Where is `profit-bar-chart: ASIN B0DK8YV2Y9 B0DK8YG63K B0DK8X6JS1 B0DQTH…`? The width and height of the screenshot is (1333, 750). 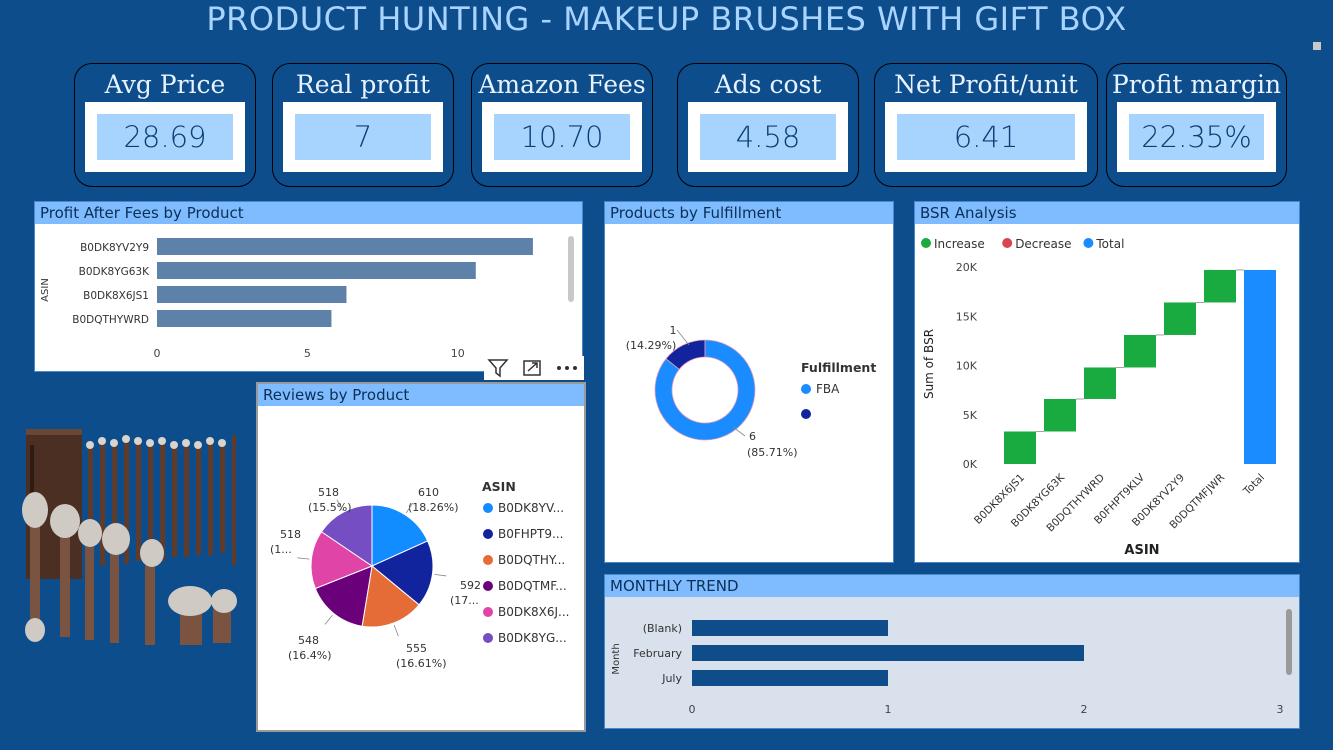
profit-bar-chart: ASIN B0DK8YV2Y9 B0DK8YG63K B0DK8X6JS1 B0DQTH… is located at coordinates (307, 298).